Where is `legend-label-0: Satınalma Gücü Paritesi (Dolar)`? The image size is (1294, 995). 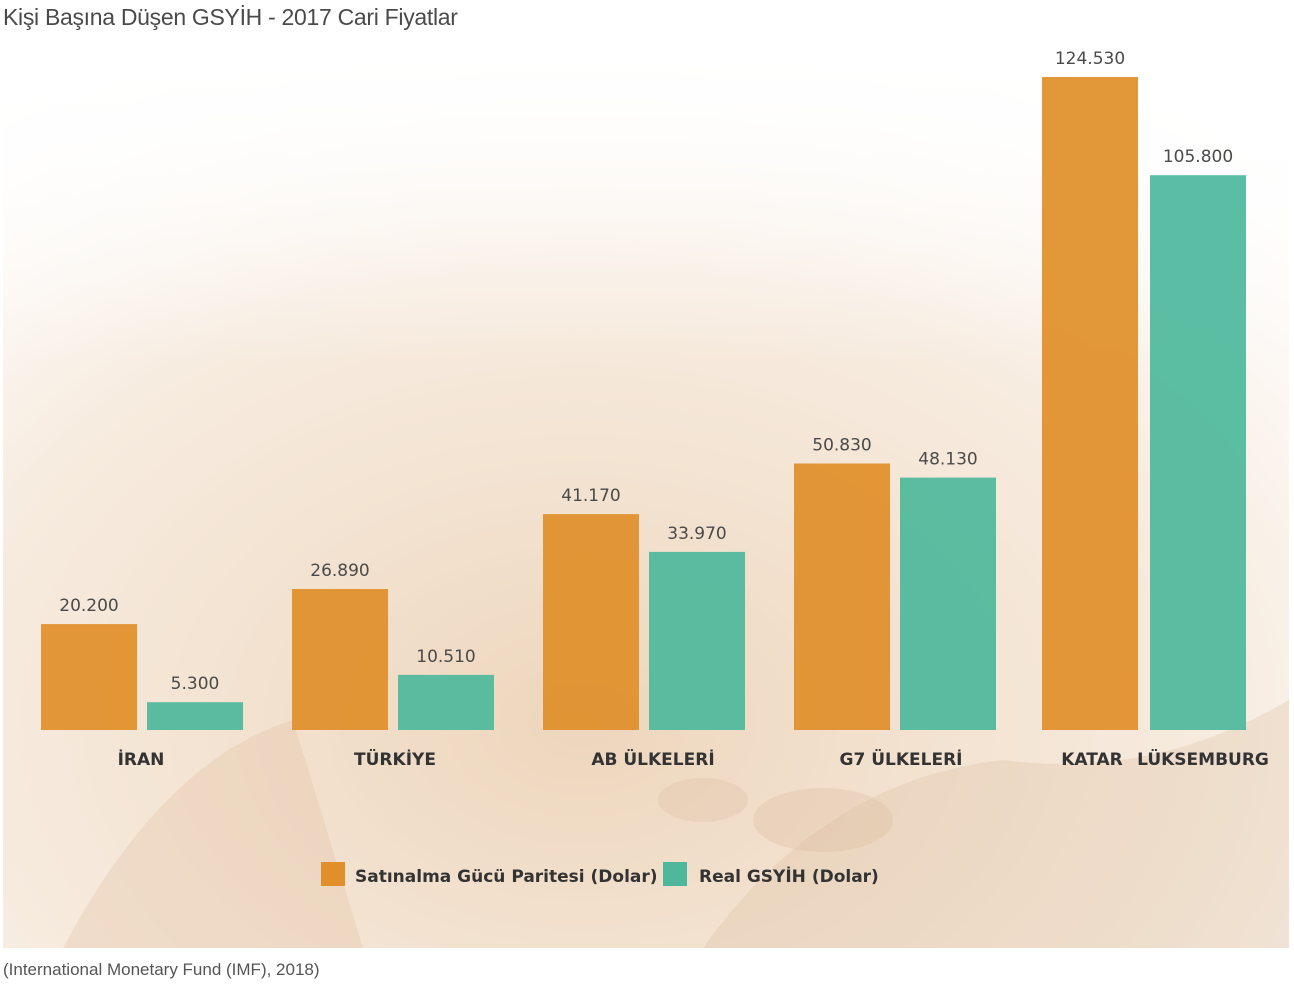 legend-label-0: Satınalma Gücü Paritesi (Dolar) is located at coordinates (506, 877).